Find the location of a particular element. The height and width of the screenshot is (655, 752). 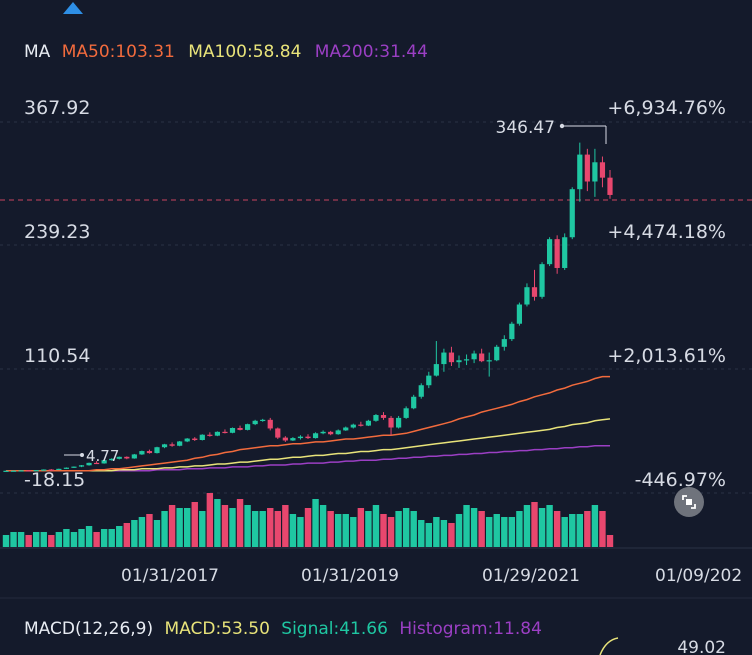

price-label: -18.15 is located at coordinates (54, 480).